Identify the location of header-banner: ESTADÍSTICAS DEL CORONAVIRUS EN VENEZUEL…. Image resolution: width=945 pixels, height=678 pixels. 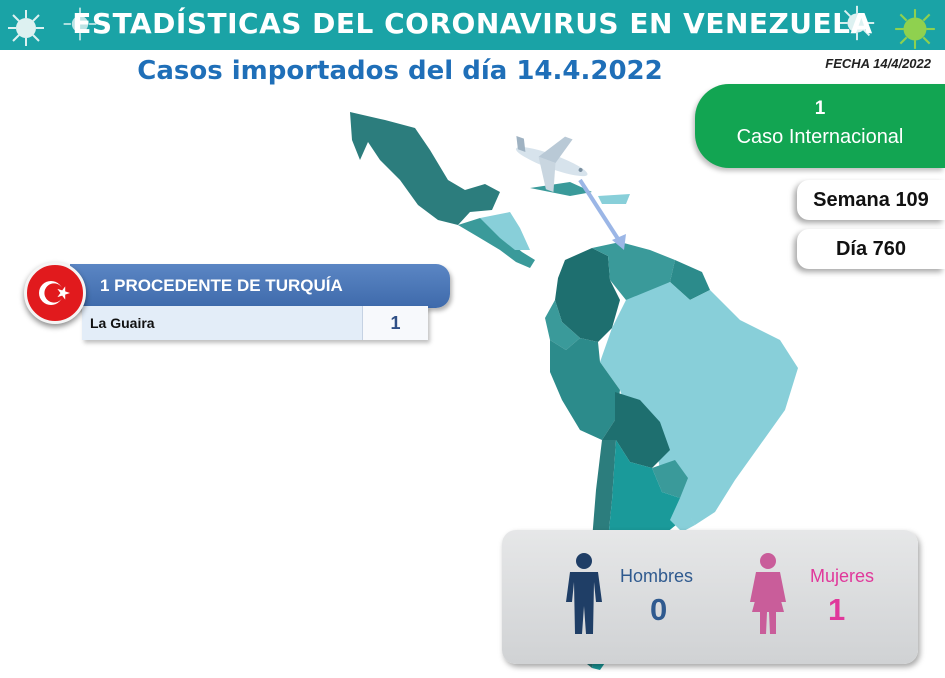
(472, 25).